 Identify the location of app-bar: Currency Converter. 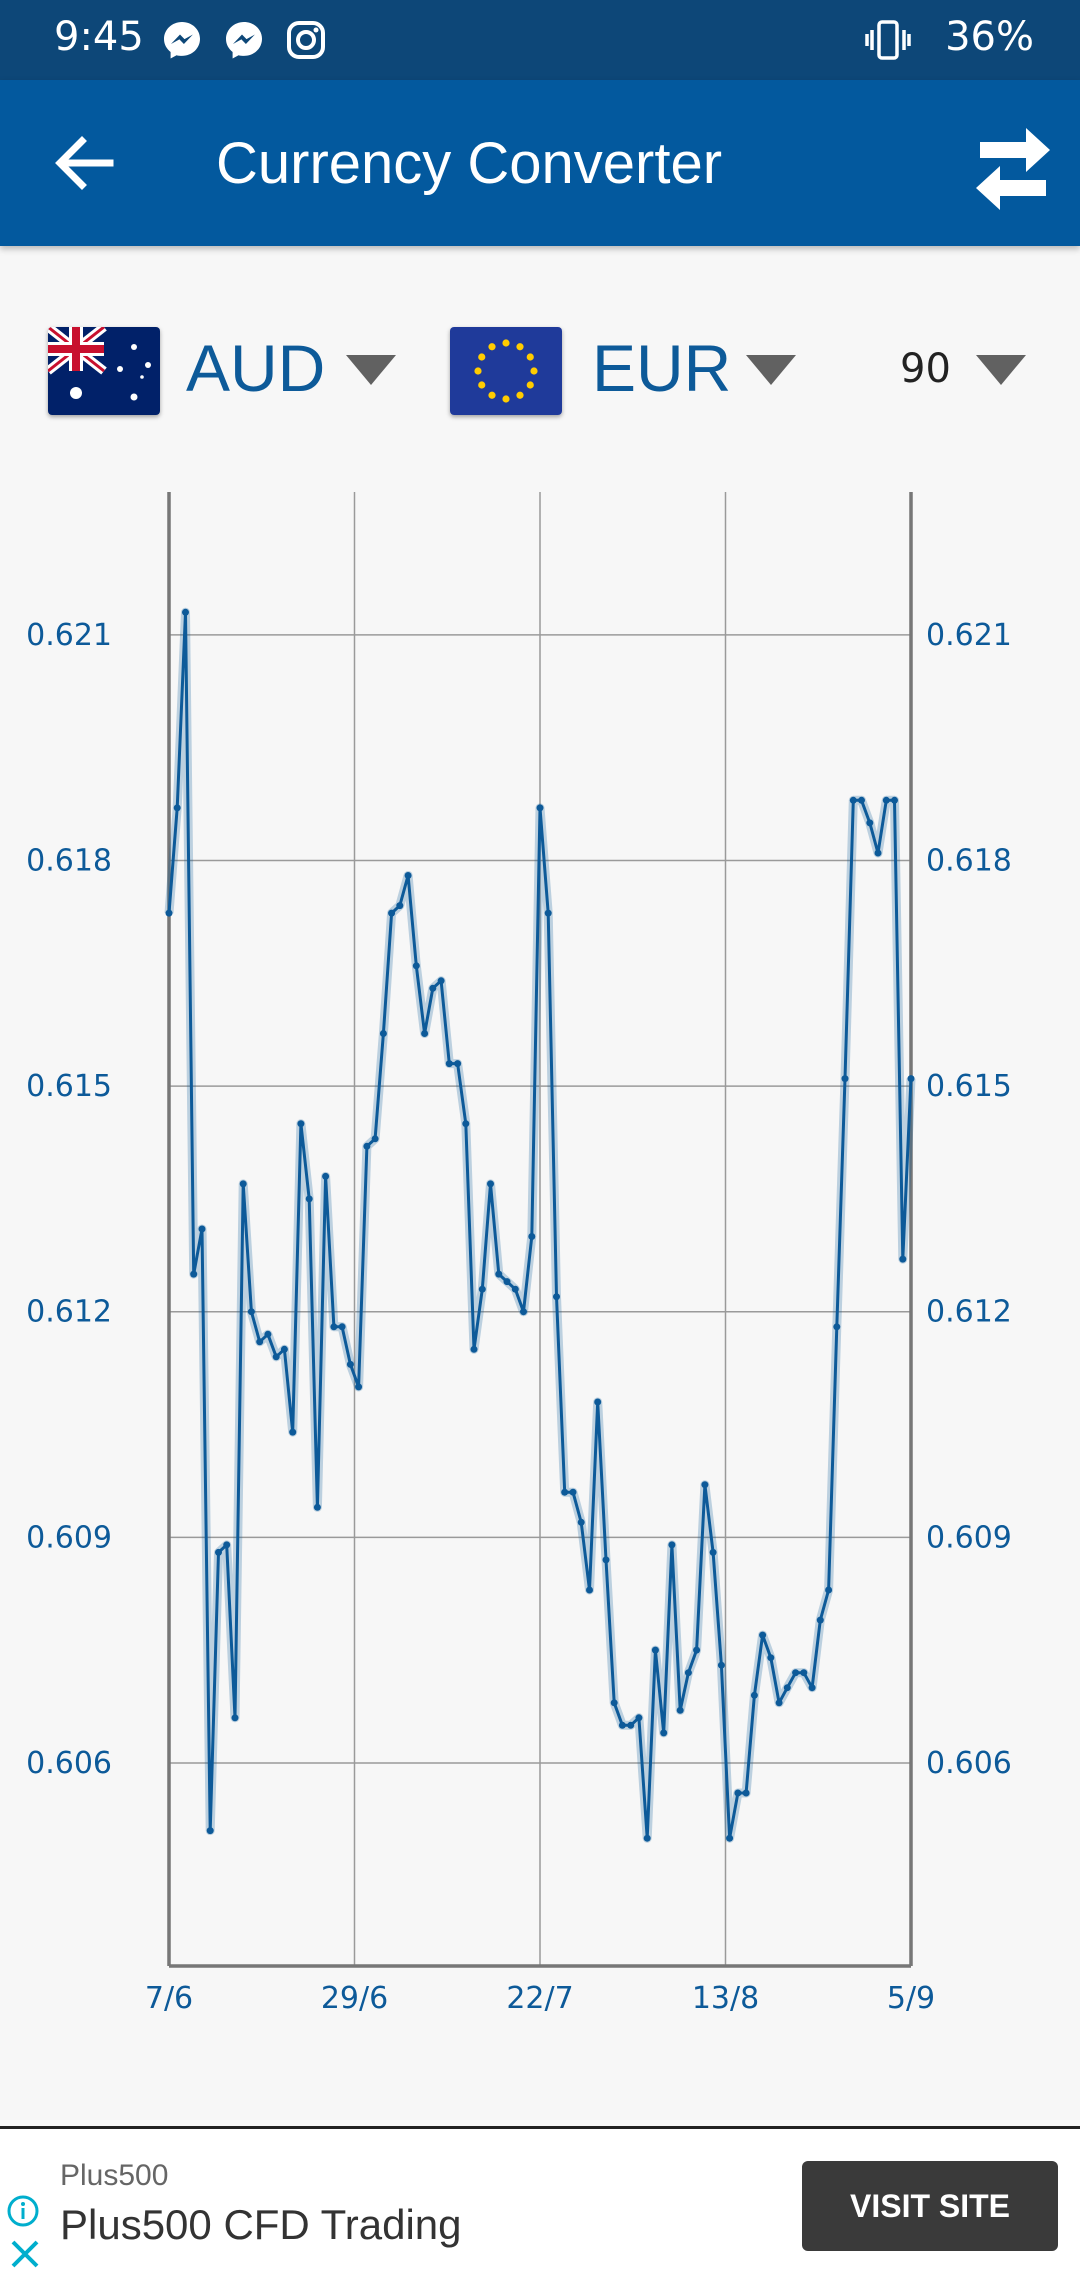
(540, 163).